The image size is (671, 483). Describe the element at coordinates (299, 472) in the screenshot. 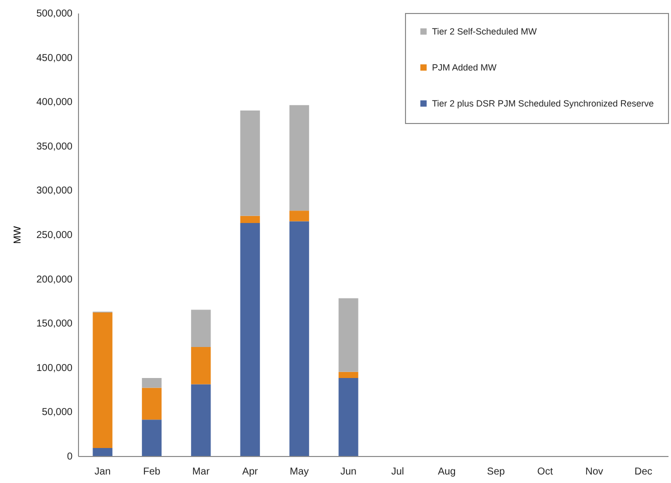

I see `x-tick-label: May` at that location.